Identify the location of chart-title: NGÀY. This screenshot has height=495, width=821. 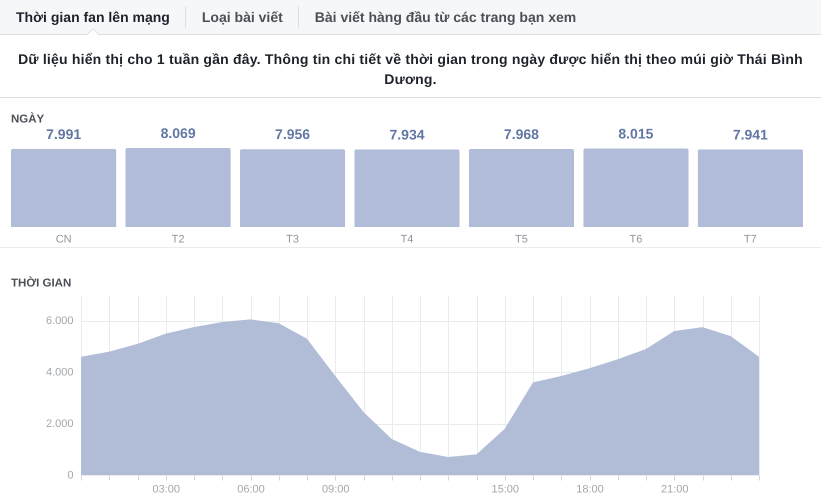
(28, 119).